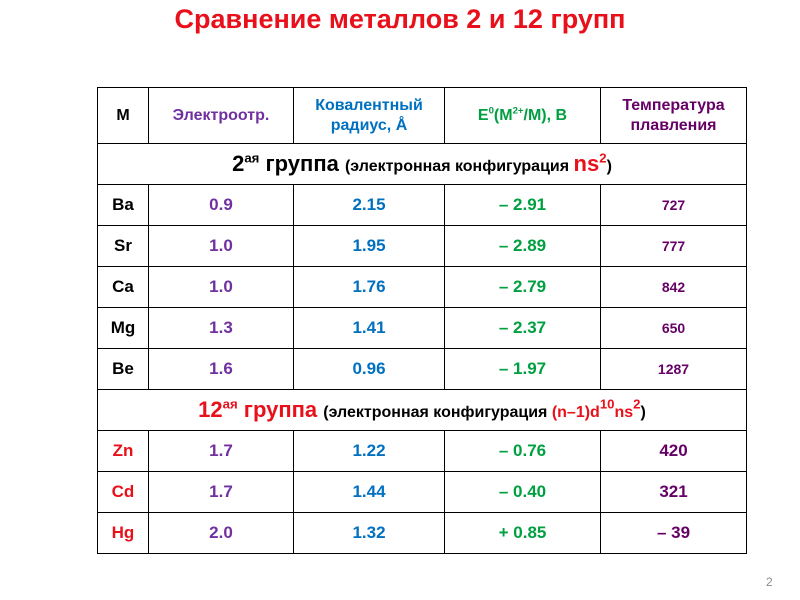  I want to click on electronegativity-cell: 0.9, so click(221, 205).